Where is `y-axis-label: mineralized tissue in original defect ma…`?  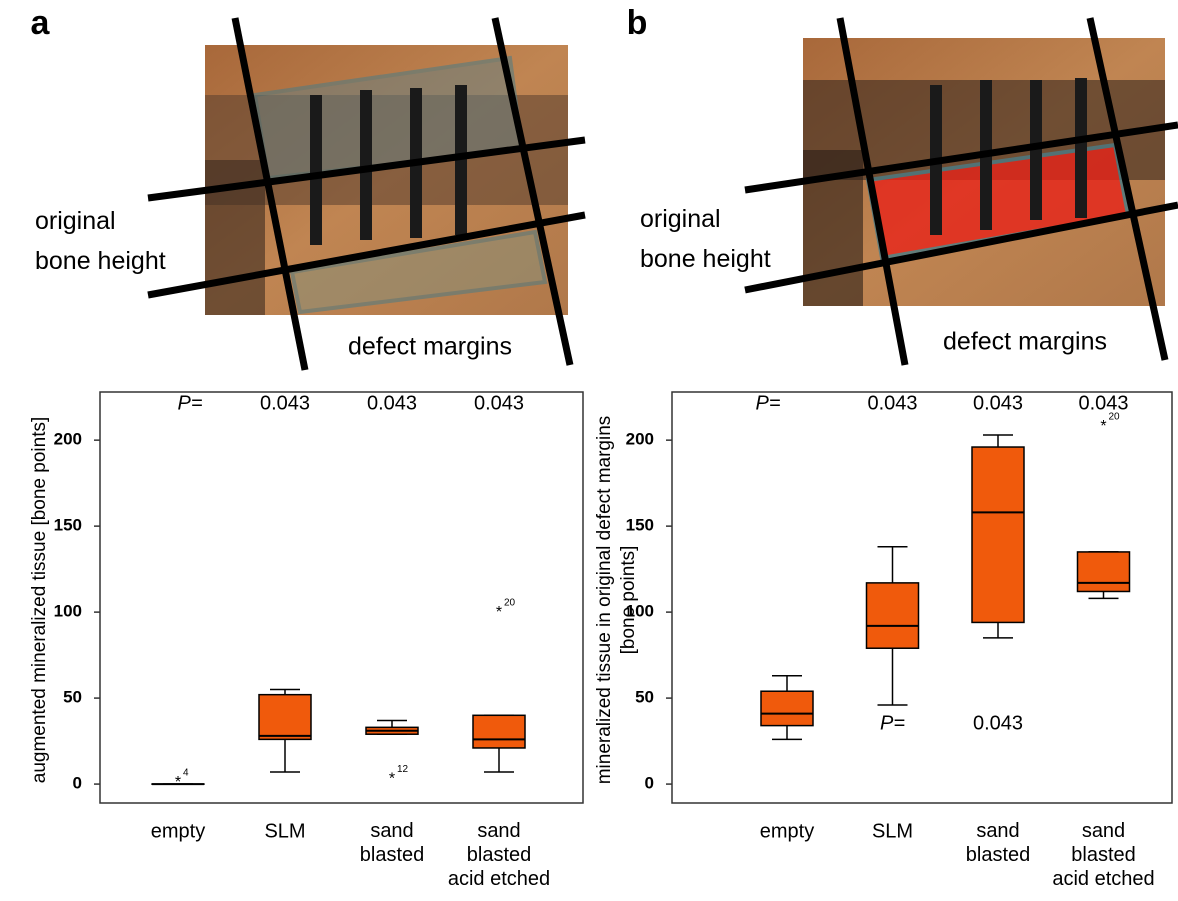
y-axis-label: mineralized tissue in original defect ma… is located at coordinates (616, 600).